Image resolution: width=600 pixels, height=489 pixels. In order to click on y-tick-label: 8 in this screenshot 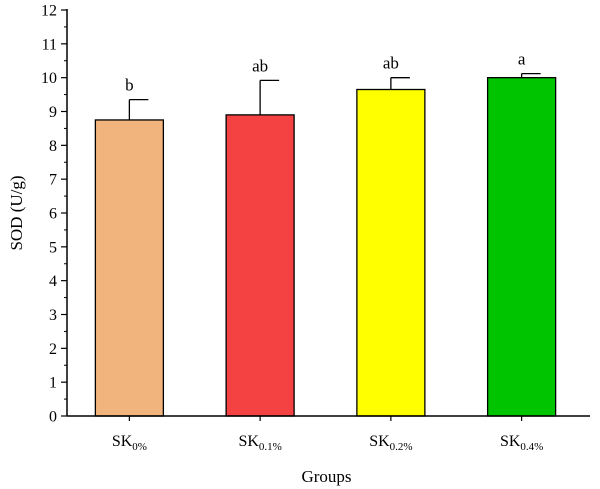, I will do `click(53, 146)`.